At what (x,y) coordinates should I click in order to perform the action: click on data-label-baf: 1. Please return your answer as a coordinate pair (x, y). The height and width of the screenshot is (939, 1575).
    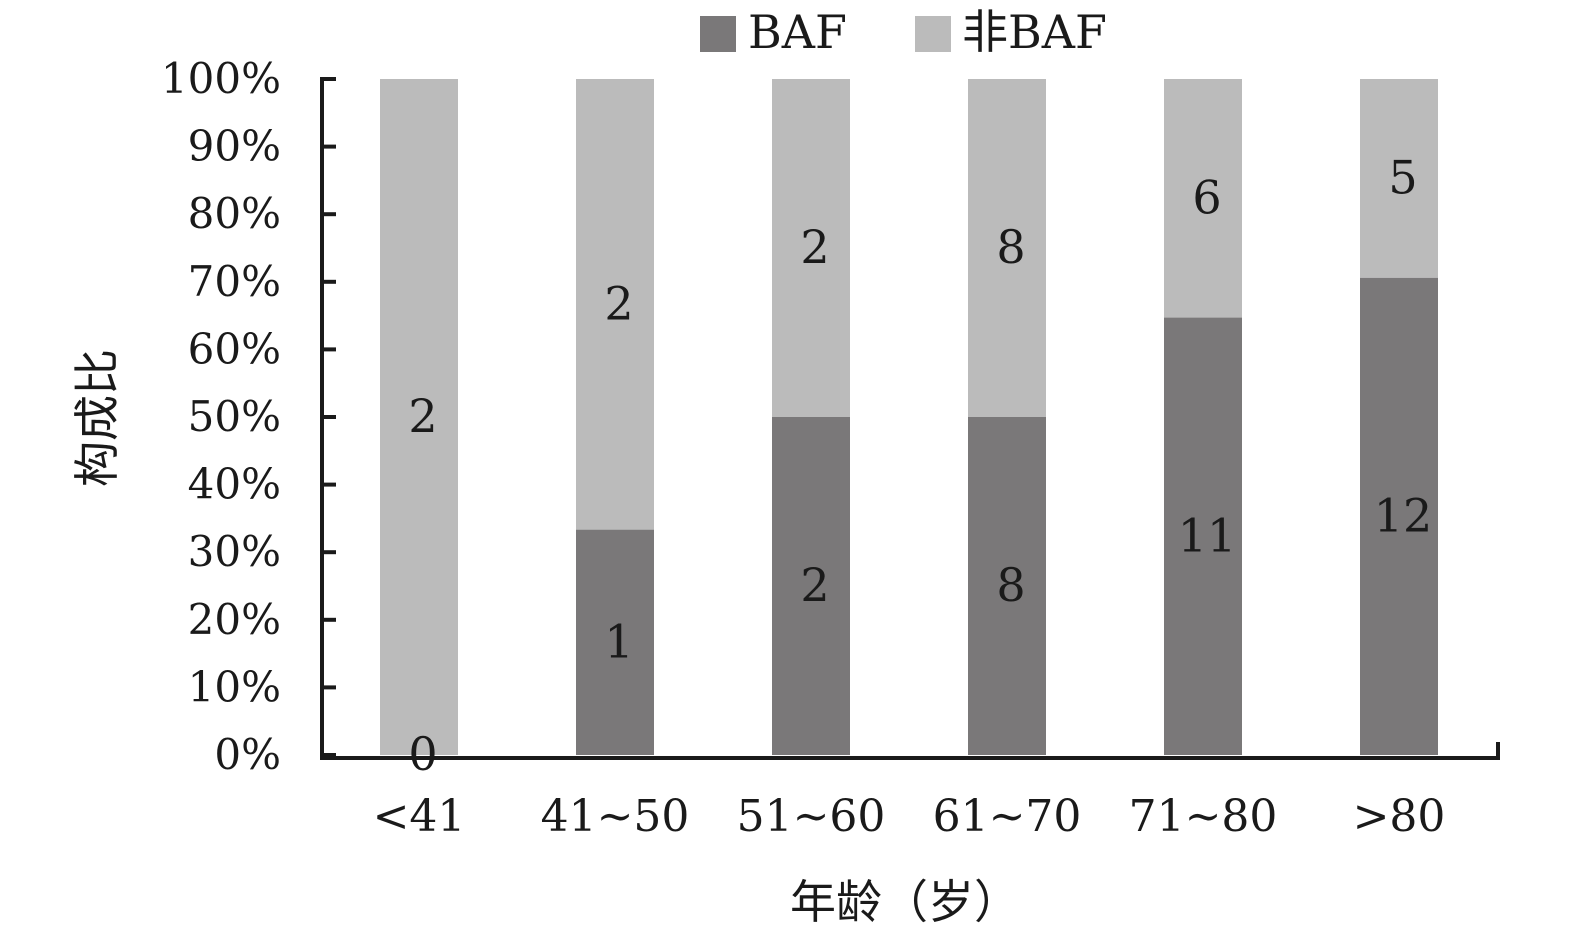
    Looking at the image, I should click on (618, 641).